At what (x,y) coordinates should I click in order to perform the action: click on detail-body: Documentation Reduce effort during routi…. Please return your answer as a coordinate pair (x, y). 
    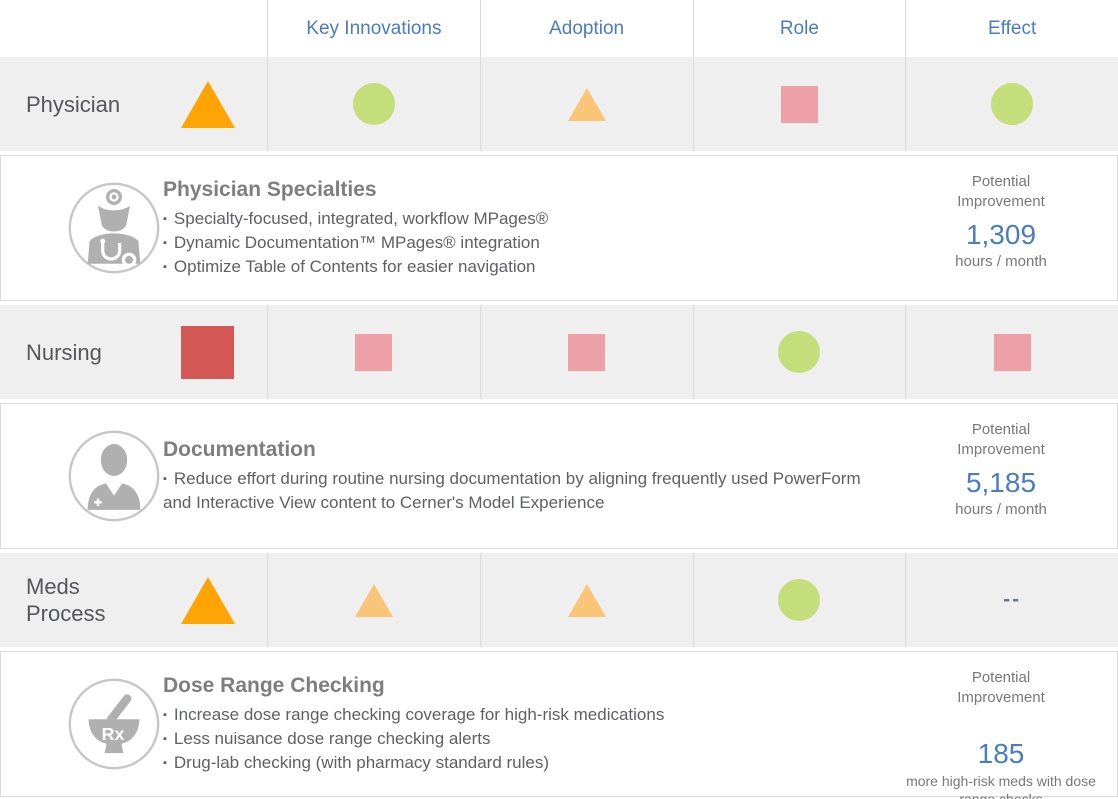
    Looking at the image, I should click on (523, 476).